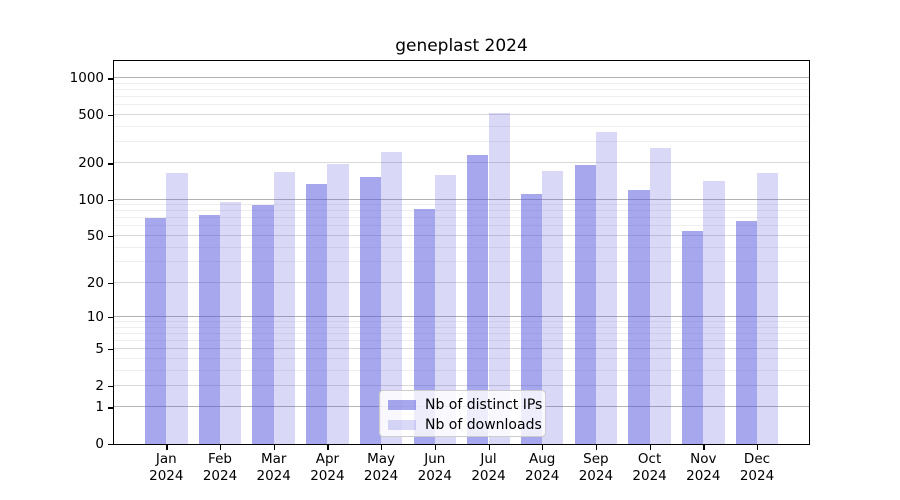 This screenshot has width=900, height=500. I want to click on legend: Nb of distinct IPs Nb of downloads, so click(462, 413).